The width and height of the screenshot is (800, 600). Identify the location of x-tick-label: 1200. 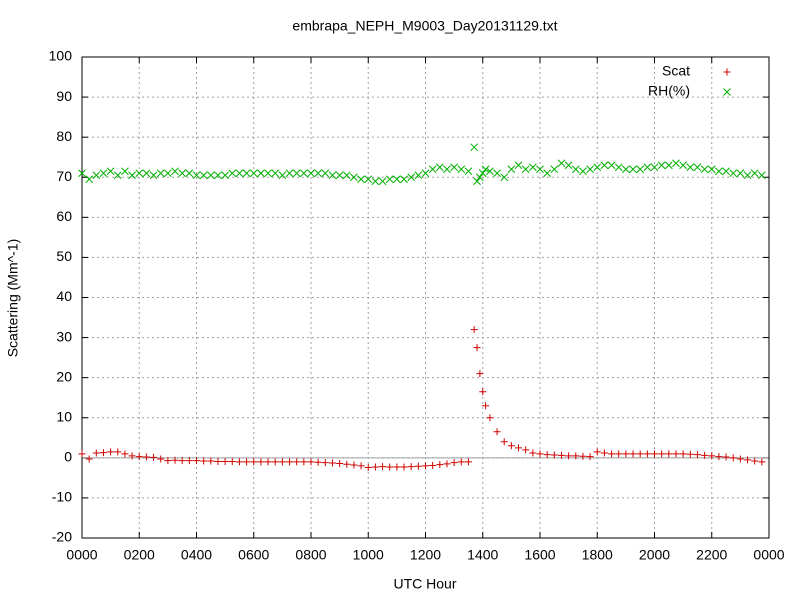
(425, 555).